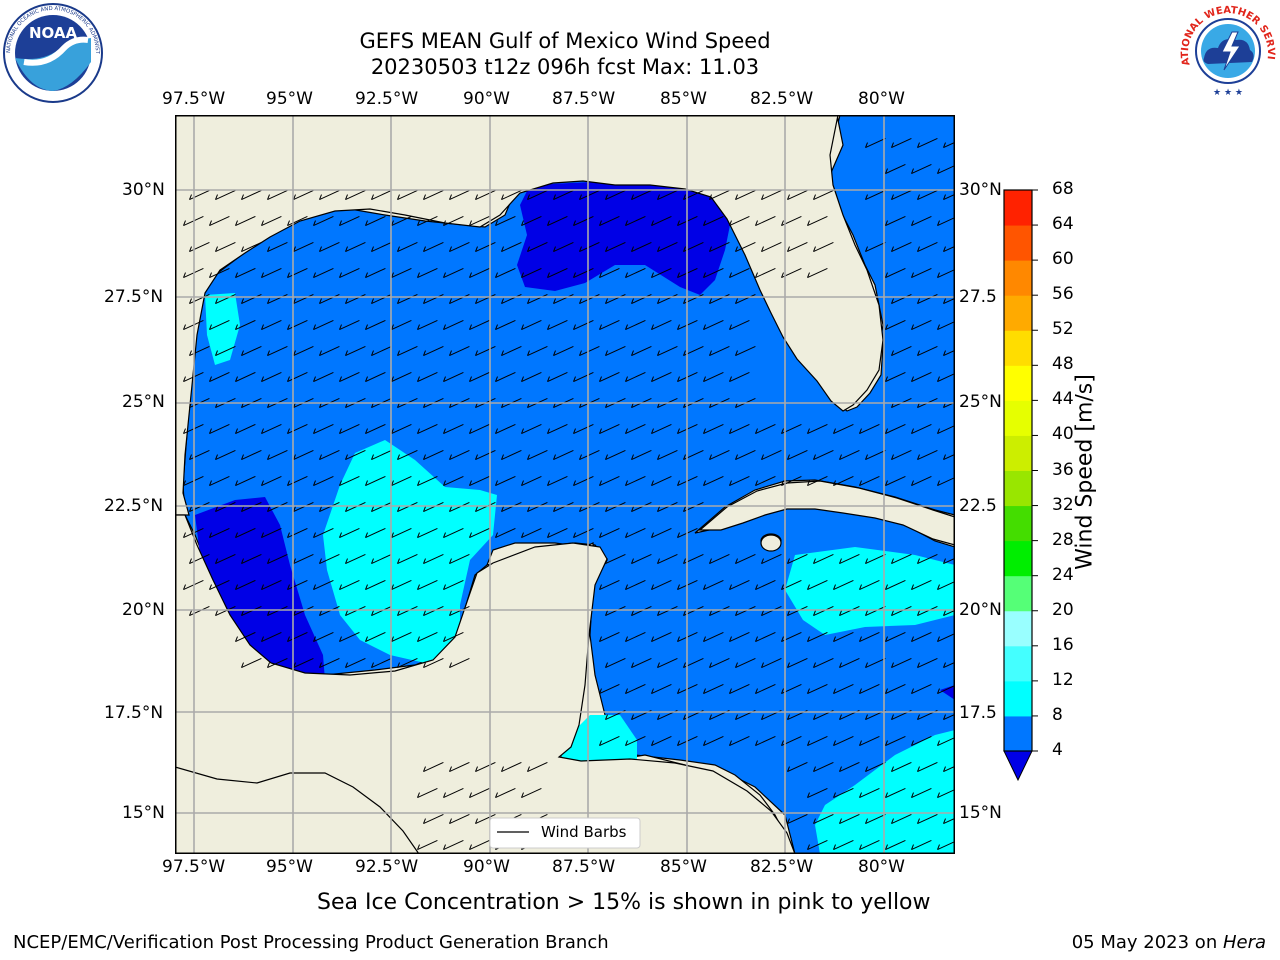 The width and height of the screenshot is (1280, 960). I want to click on colorbar-tick-label: 24, so click(1063, 574).